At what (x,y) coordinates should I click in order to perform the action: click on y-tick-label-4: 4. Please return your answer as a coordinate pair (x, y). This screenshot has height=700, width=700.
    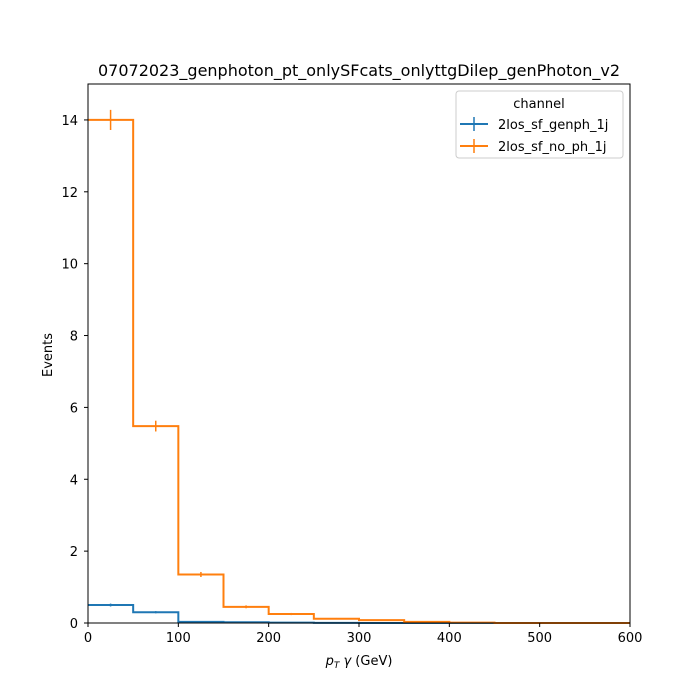
    Looking at the image, I should click on (74, 480).